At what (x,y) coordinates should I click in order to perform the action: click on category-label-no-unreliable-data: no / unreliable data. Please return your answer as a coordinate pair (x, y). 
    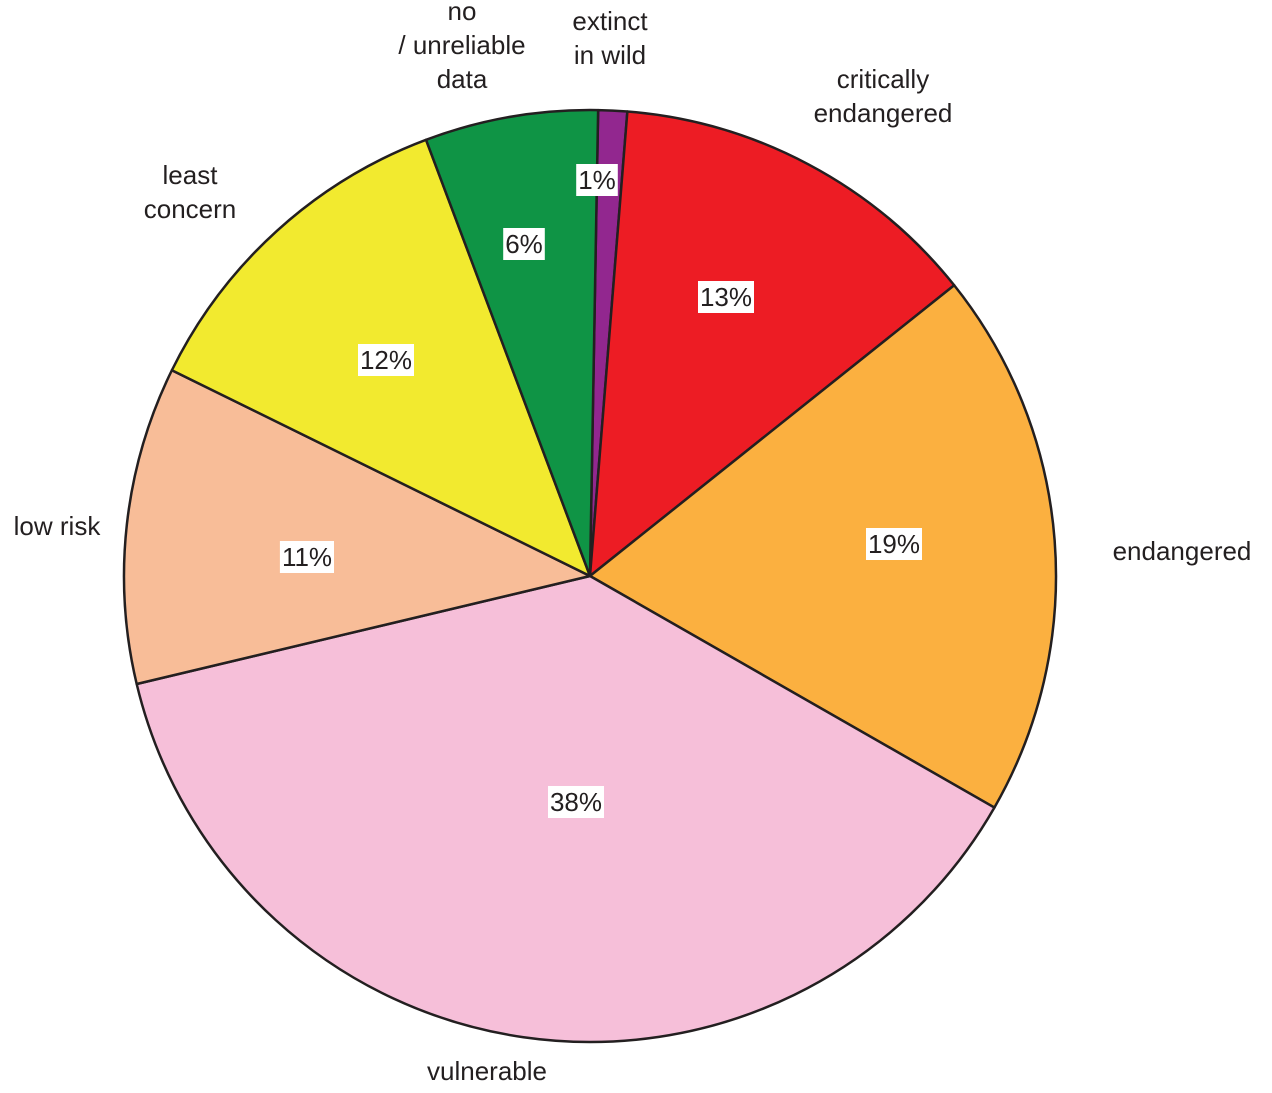
    Looking at the image, I should click on (461, 47).